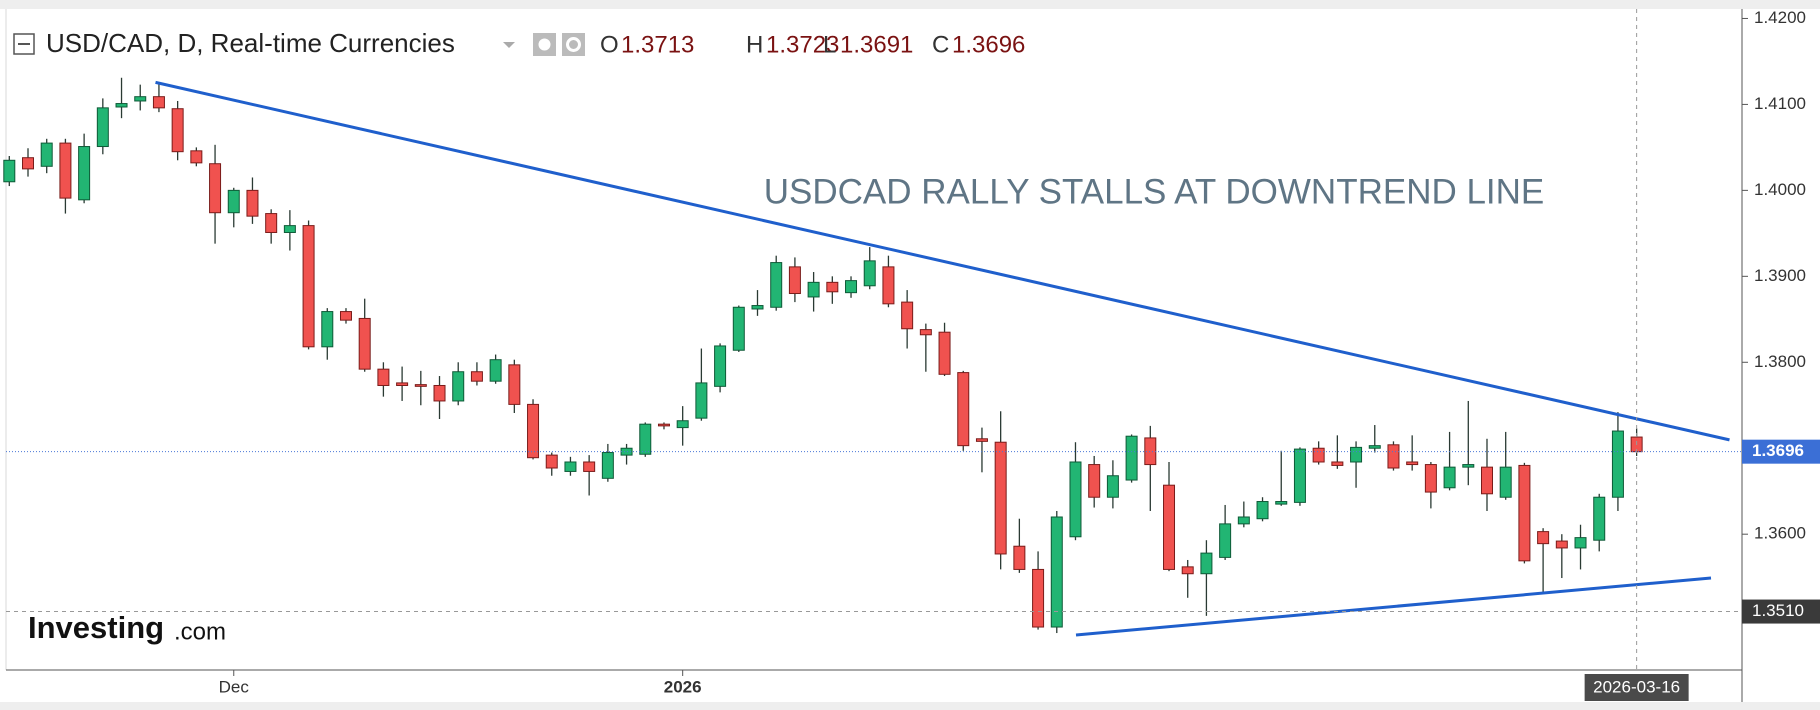  What do you see at coordinates (683, 686) in the screenshot?
I see `x-tick-label: 2026` at bounding box center [683, 686].